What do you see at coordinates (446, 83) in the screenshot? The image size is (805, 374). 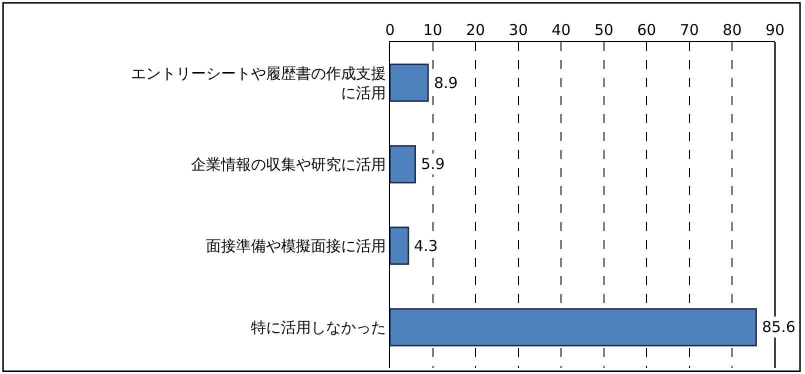 I see `data-label: 8.9` at bounding box center [446, 83].